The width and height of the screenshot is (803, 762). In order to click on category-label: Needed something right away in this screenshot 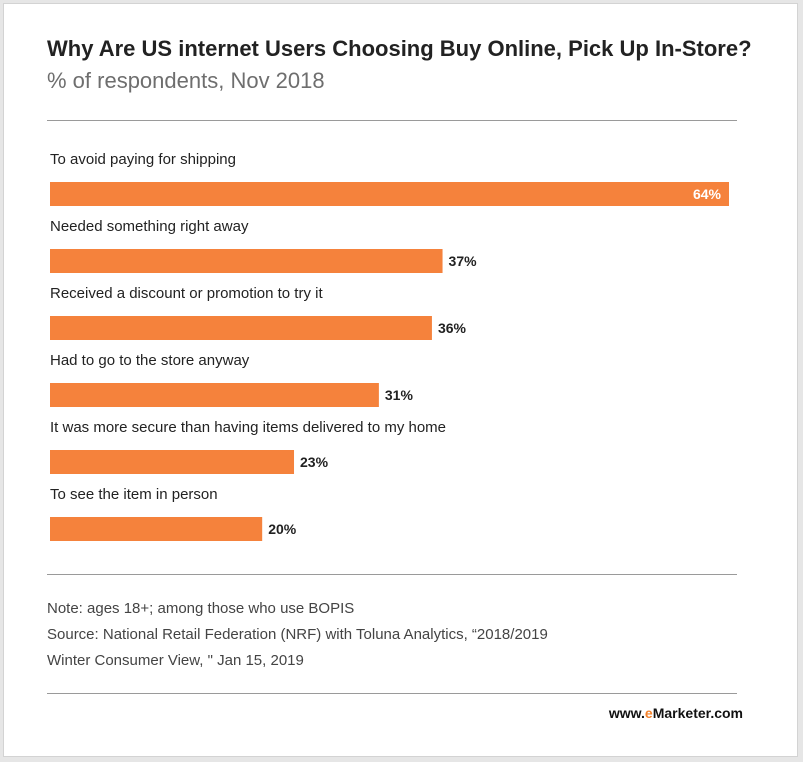, I will do `click(149, 226)`.